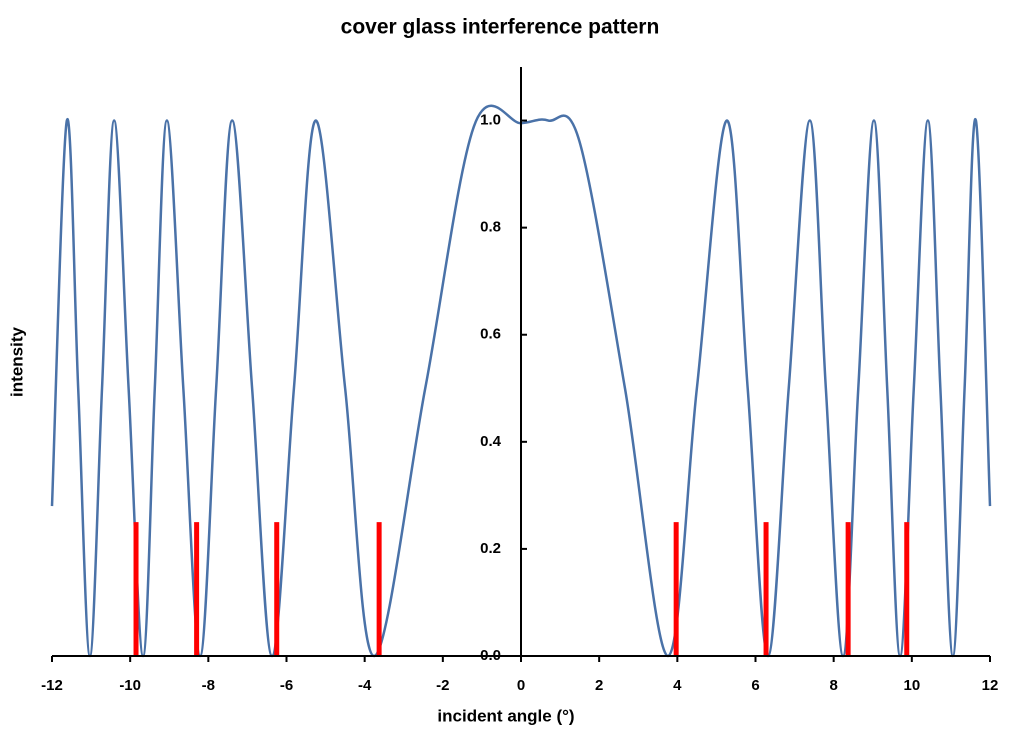 This screenshot has height=736, width=1022. What do you see at coordinates (500, 27) in the screenshot?
I see `chart-title: cover glass interference pattern` at bounding box center [500, 27].